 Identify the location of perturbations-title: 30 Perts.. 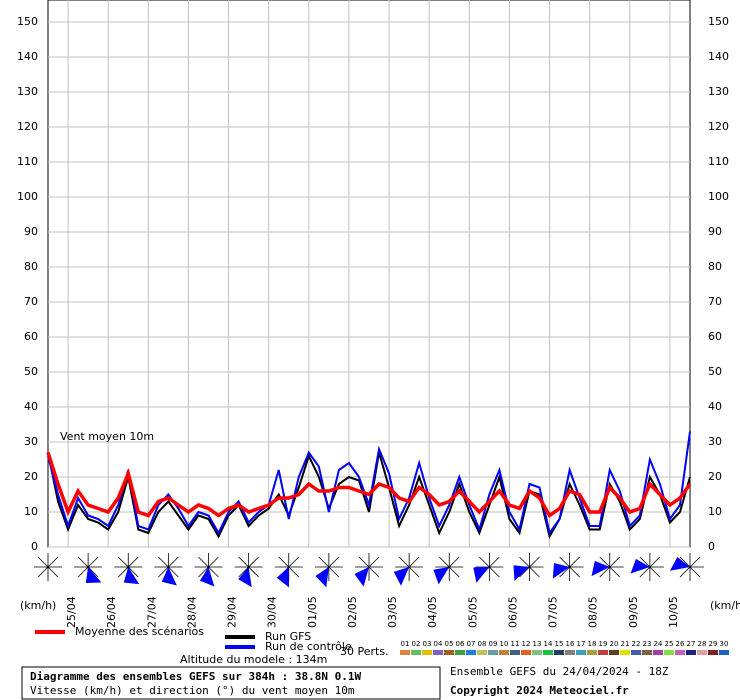
(364, 651).